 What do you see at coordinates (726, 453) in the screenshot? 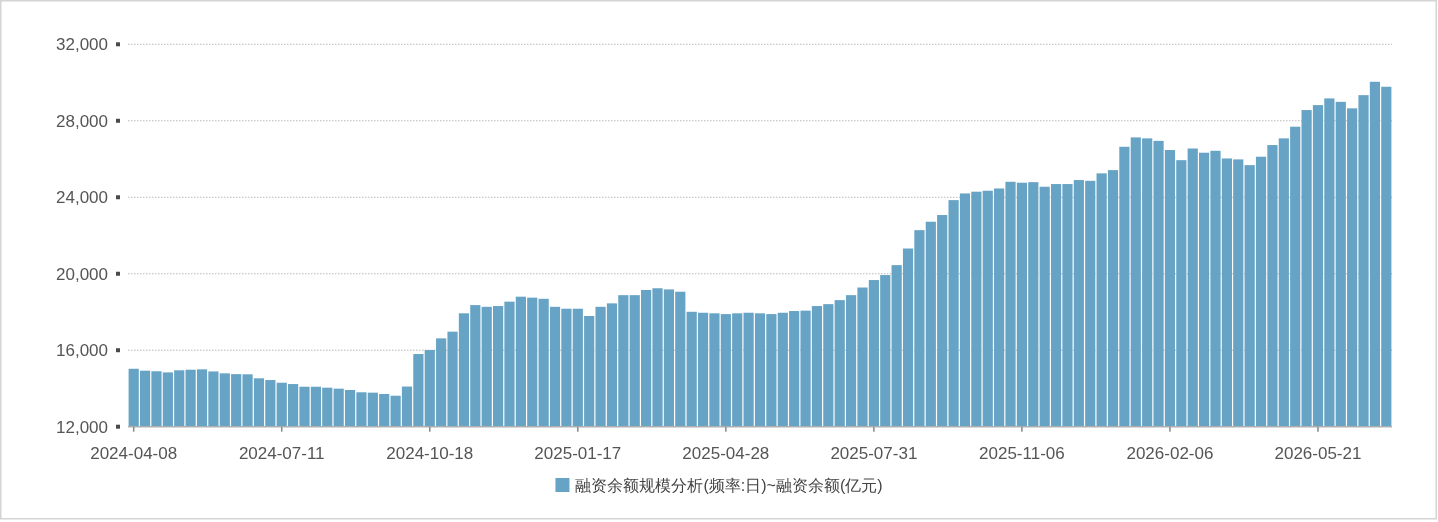
I see `x-tick-label: 2025-04-28` at bounding box center [726, 453].